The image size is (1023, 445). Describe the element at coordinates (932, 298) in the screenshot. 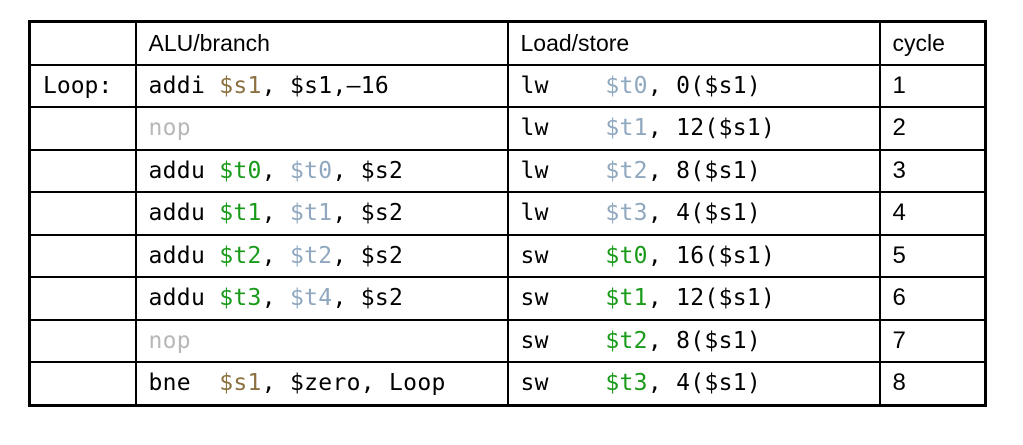

I see `cycle-cell: 6` at that location.